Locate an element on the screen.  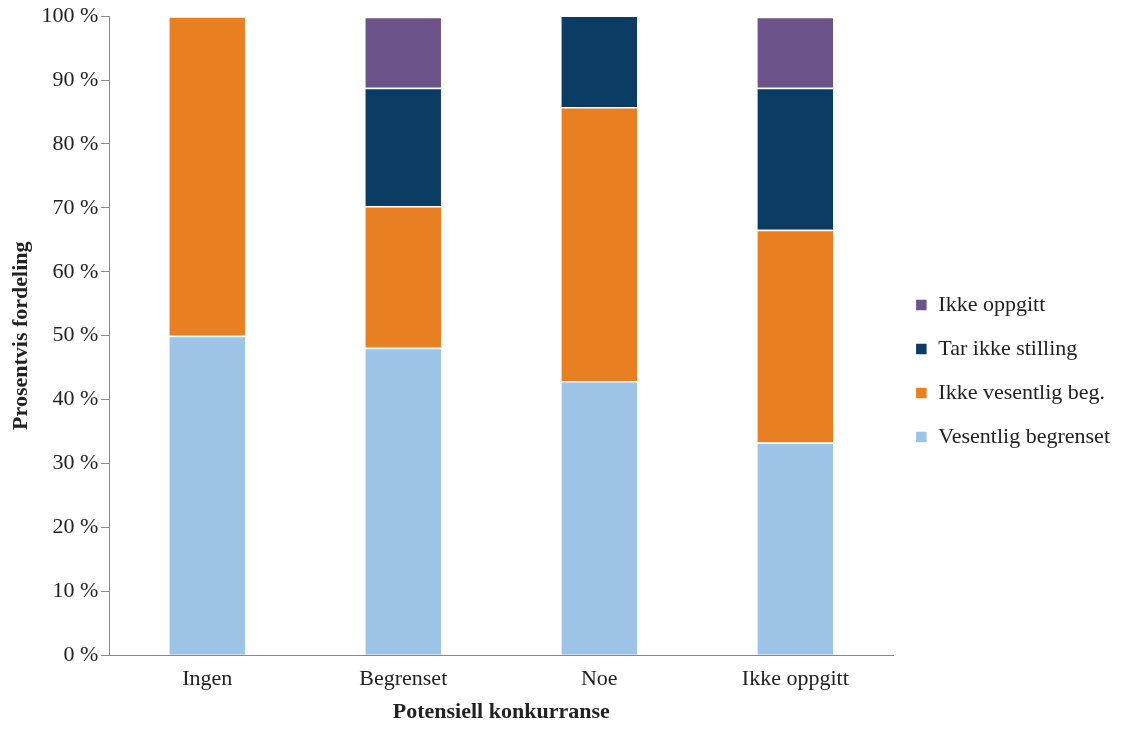
x-tick-label: Ingen is located at coordinates (207, 678).